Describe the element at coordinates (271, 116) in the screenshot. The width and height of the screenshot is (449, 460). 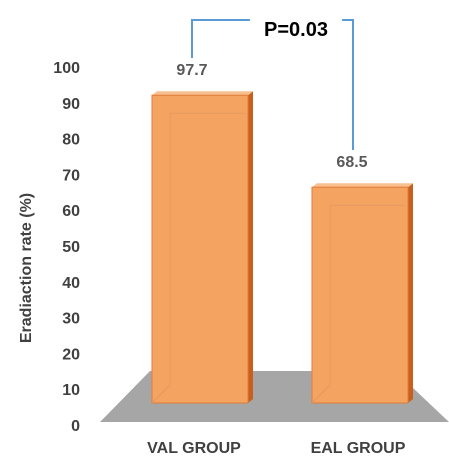
I see `data-labels: 97.7 68.5` at that location.